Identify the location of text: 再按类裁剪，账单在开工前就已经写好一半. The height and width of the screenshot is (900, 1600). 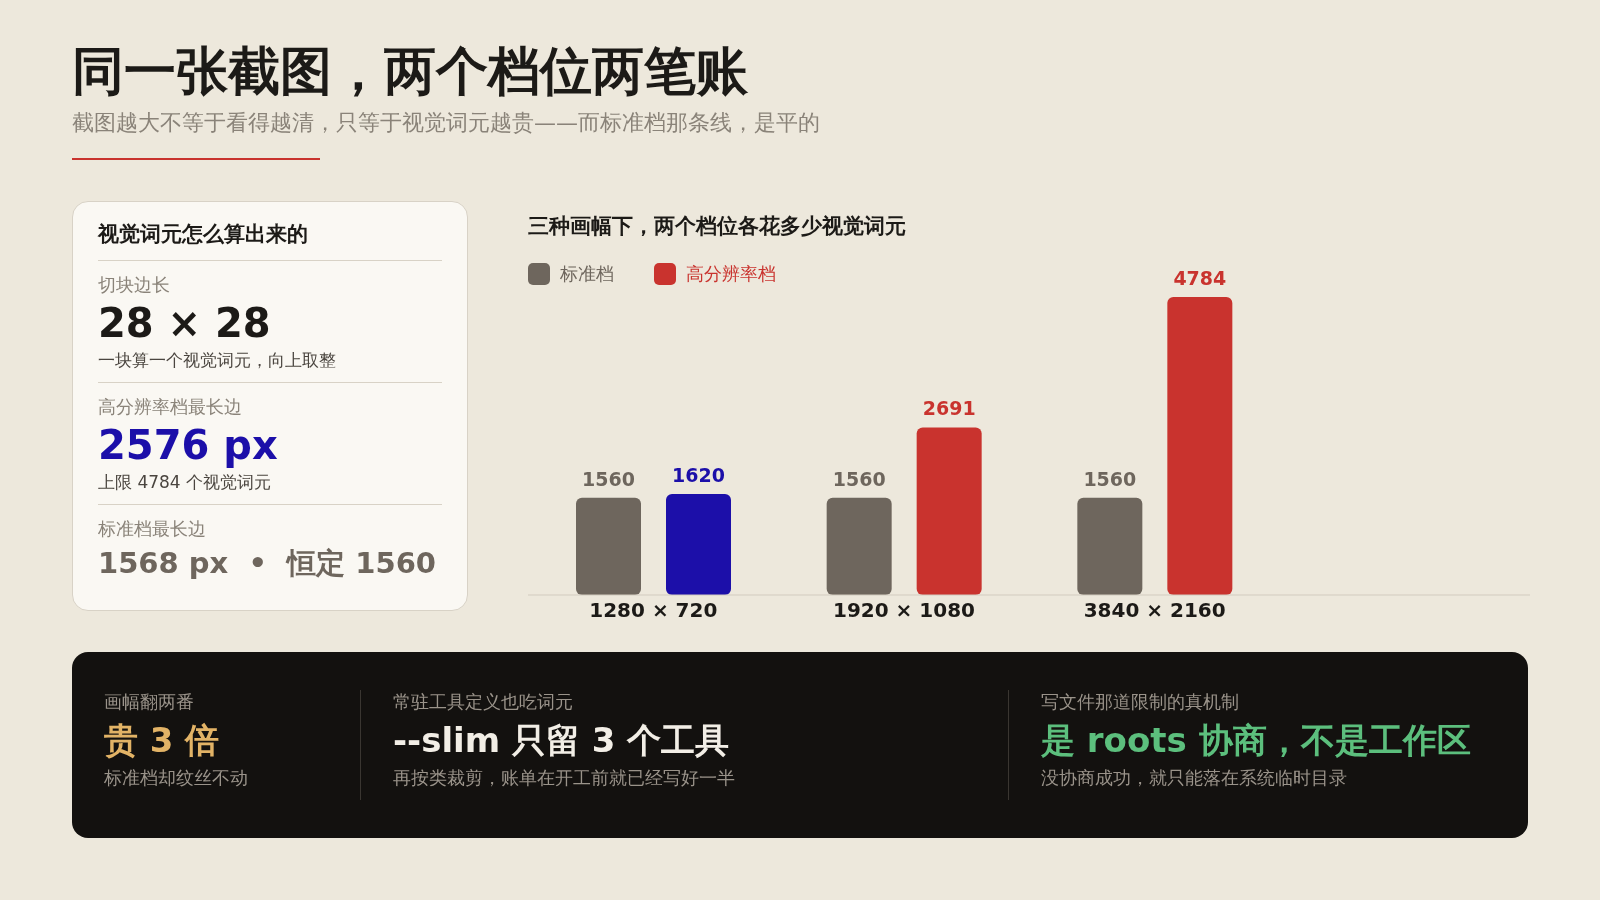
(564, 778).